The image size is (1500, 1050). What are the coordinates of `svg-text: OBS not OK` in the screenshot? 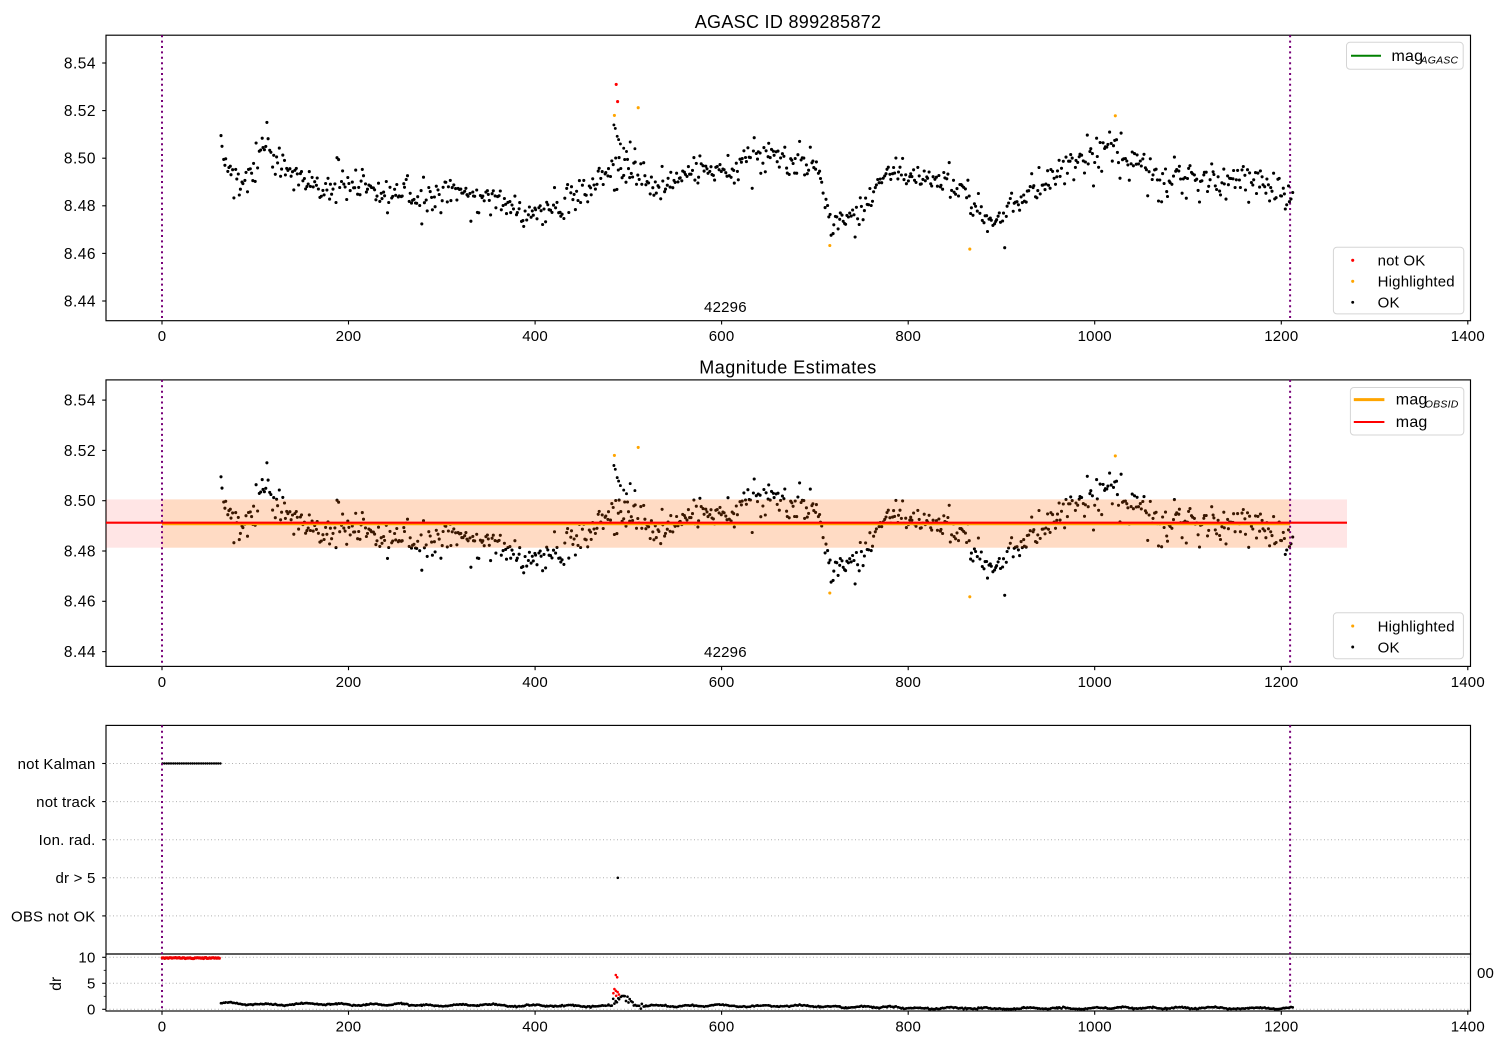 It's located at (53, 916).